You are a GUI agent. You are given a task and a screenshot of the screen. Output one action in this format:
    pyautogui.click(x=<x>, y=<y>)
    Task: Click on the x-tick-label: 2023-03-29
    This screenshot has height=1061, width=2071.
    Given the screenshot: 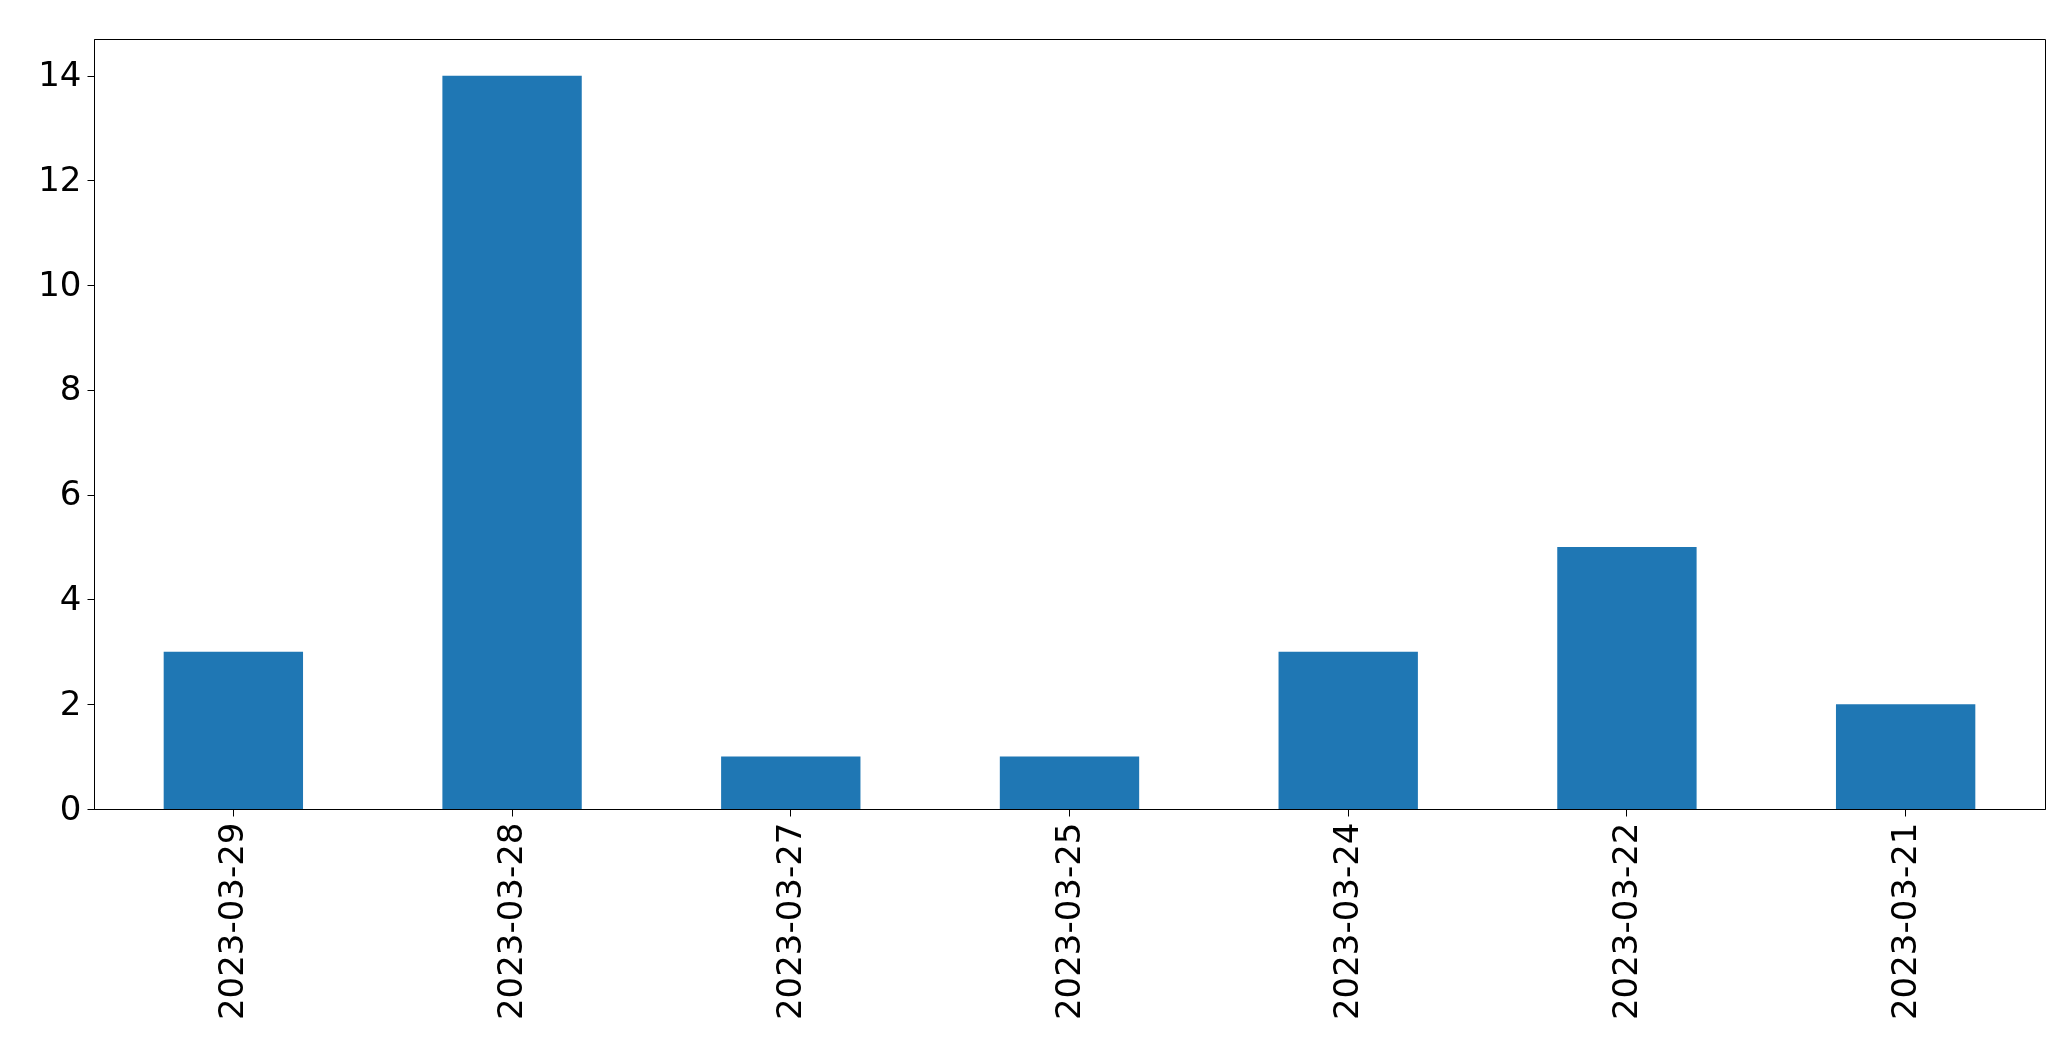 What is the action you would take?
    pyautogui.click(x=231, y=921)
    